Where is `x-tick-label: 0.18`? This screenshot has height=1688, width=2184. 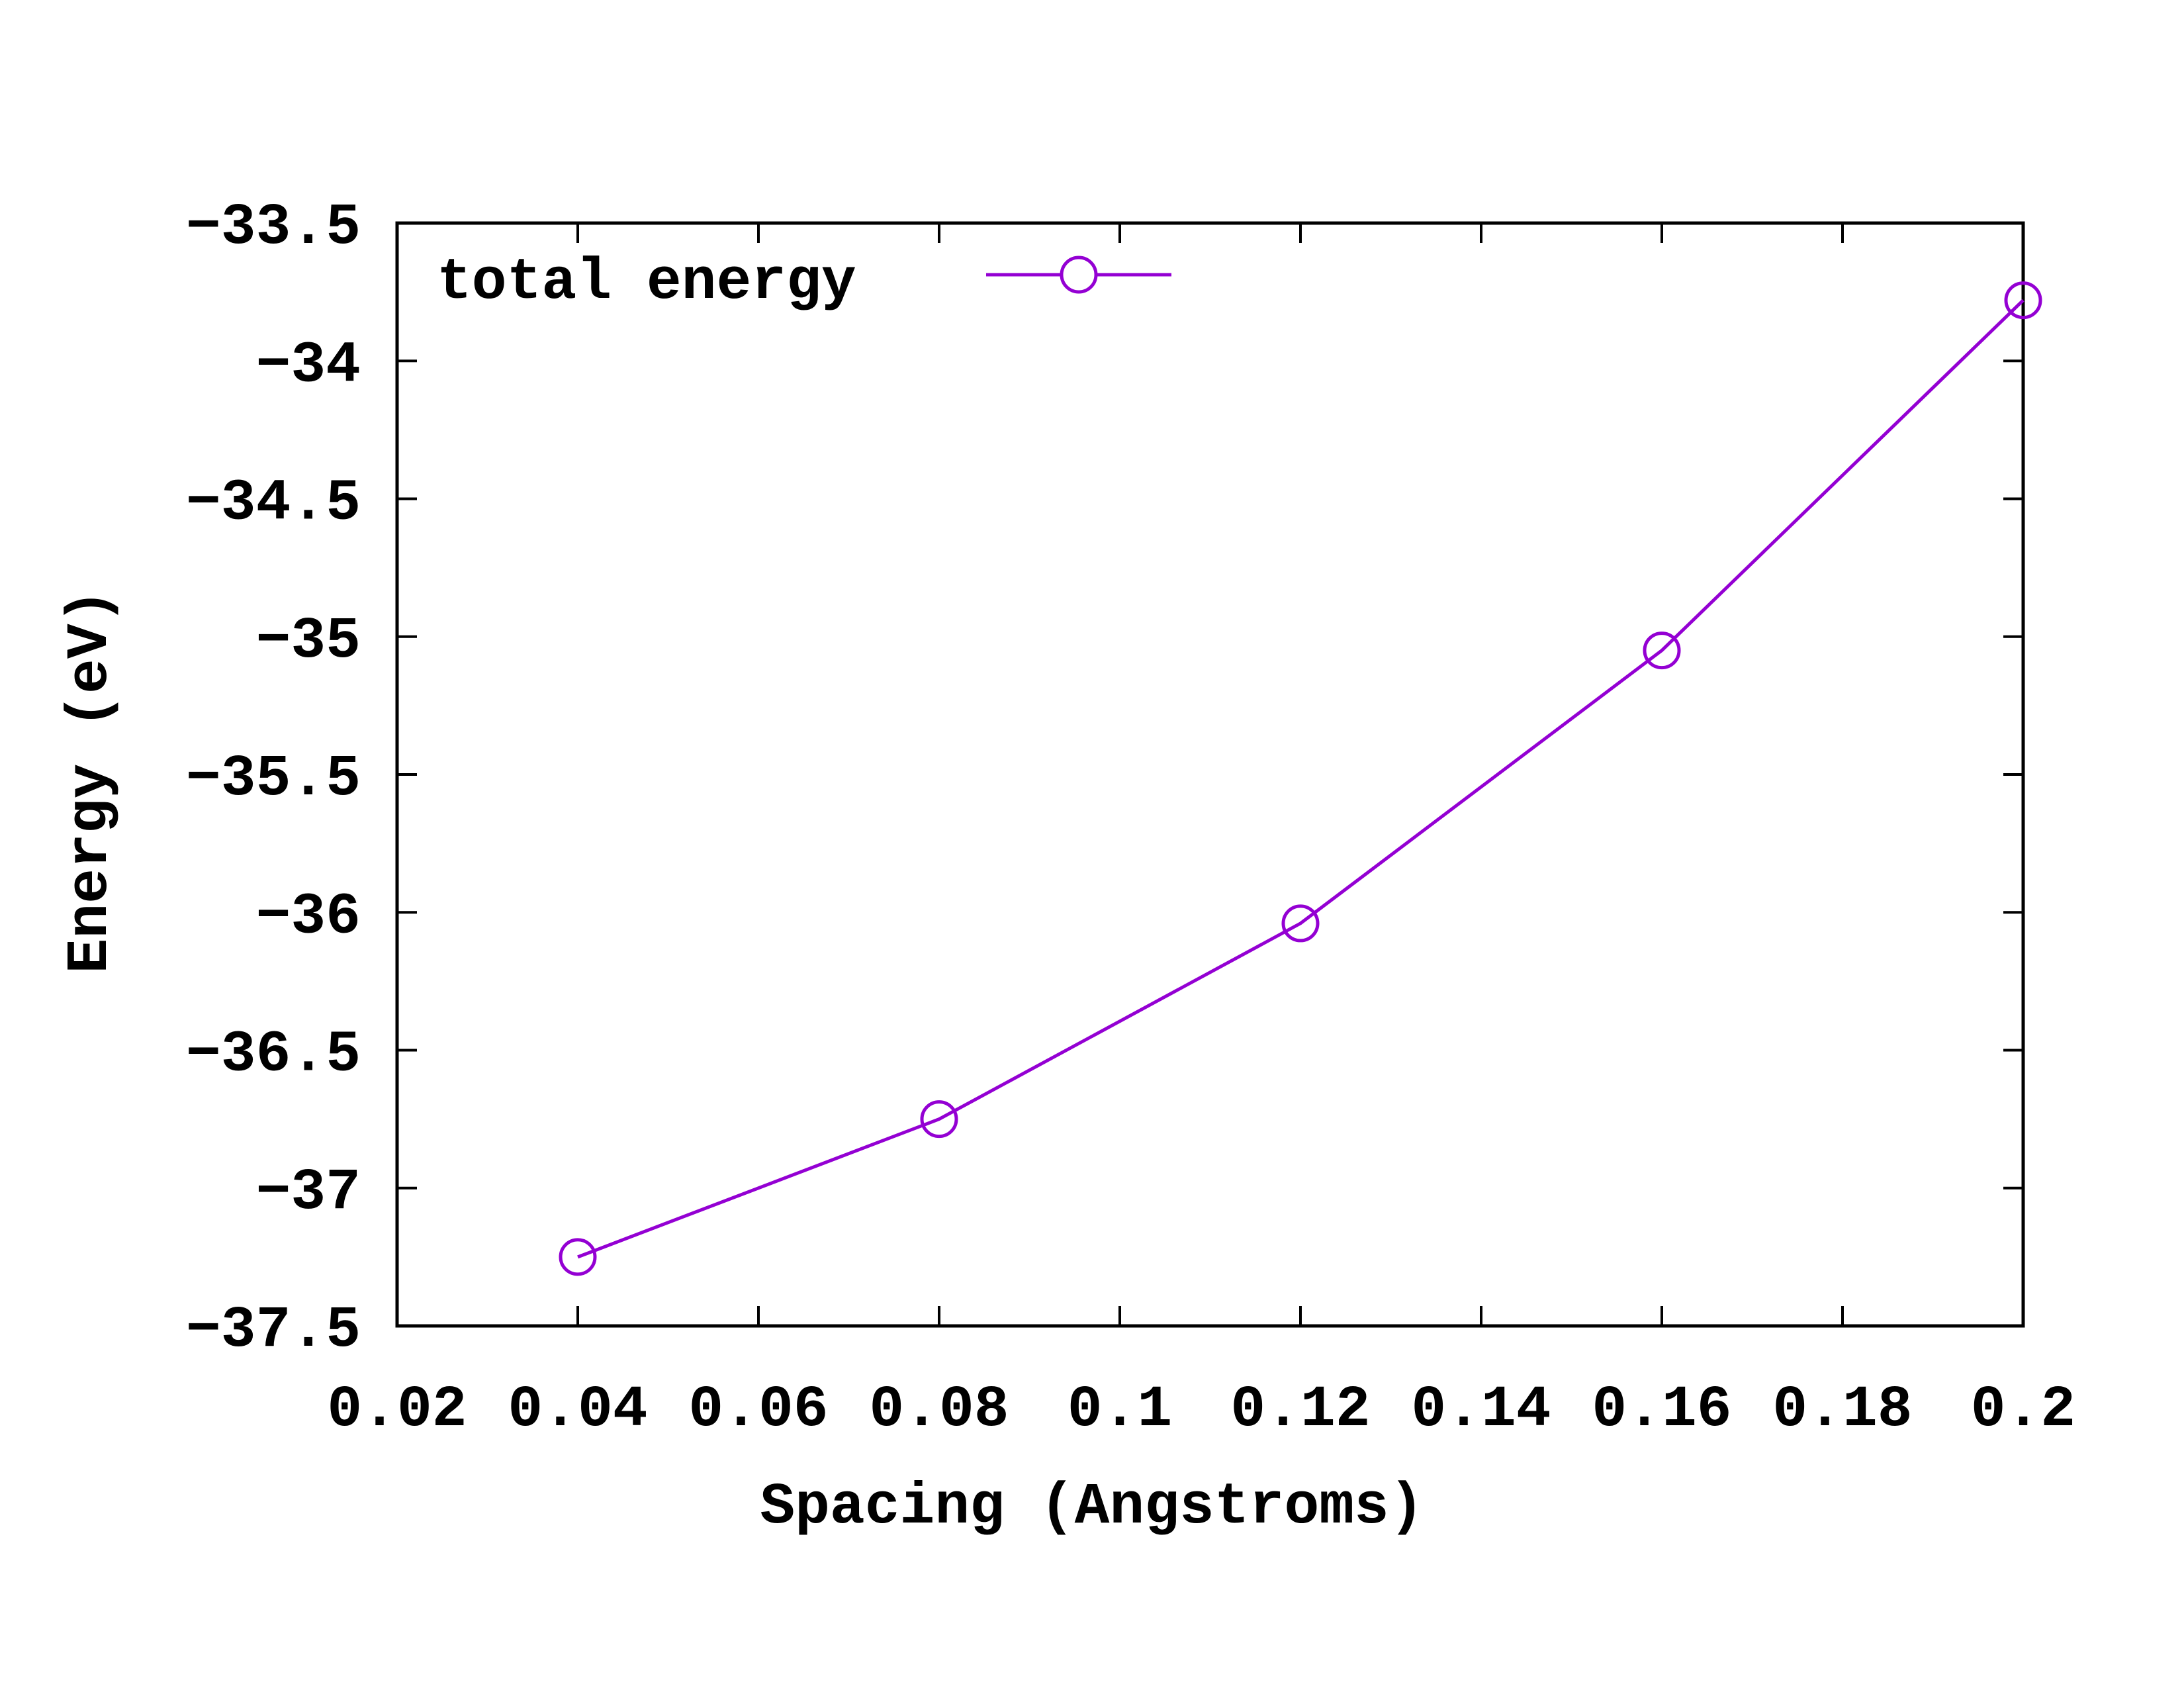 x-tick-label: 0.18 is located at coordinates (1842, 1410).